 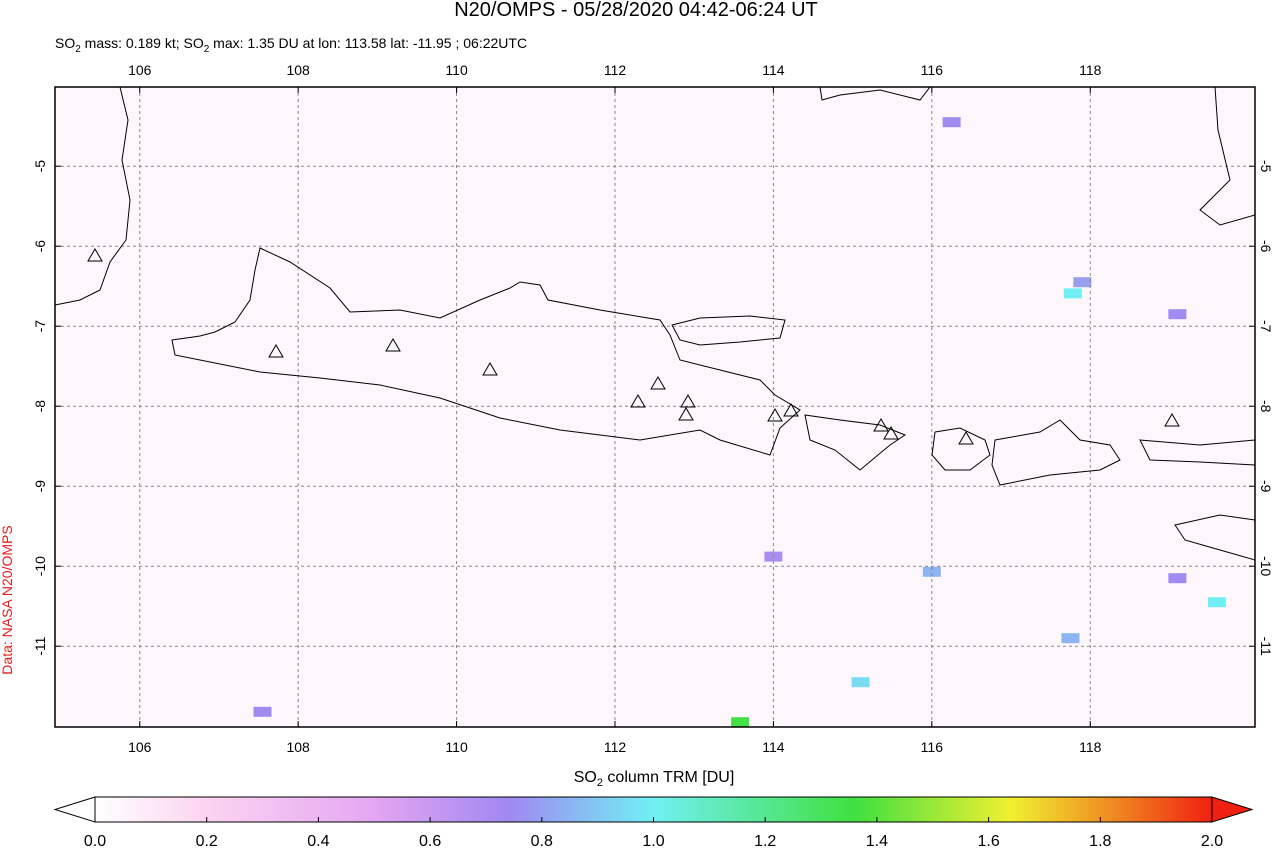 What do you see at coordinates (542, 841) in the screenshot?
I see `colorbar-tick-label: 0.8` at bounding box center [542, 841].